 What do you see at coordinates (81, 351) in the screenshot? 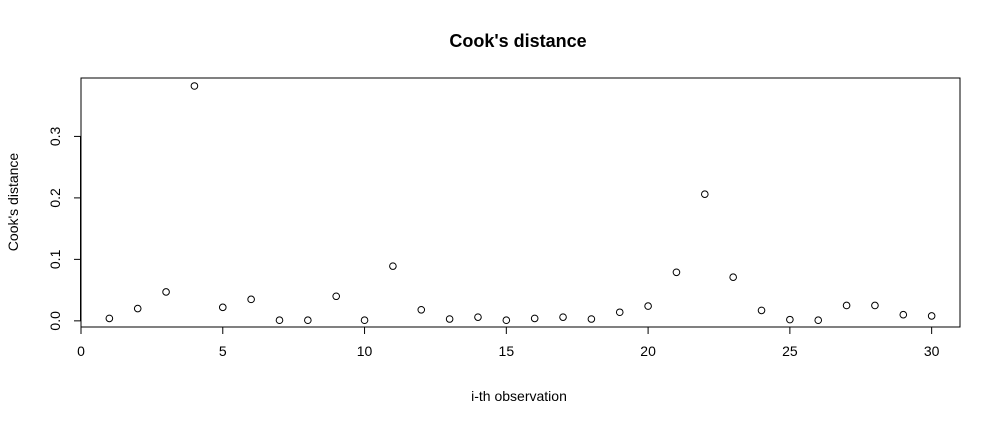
I see `x-tick-label: 0` at bounding box center [81, 351].